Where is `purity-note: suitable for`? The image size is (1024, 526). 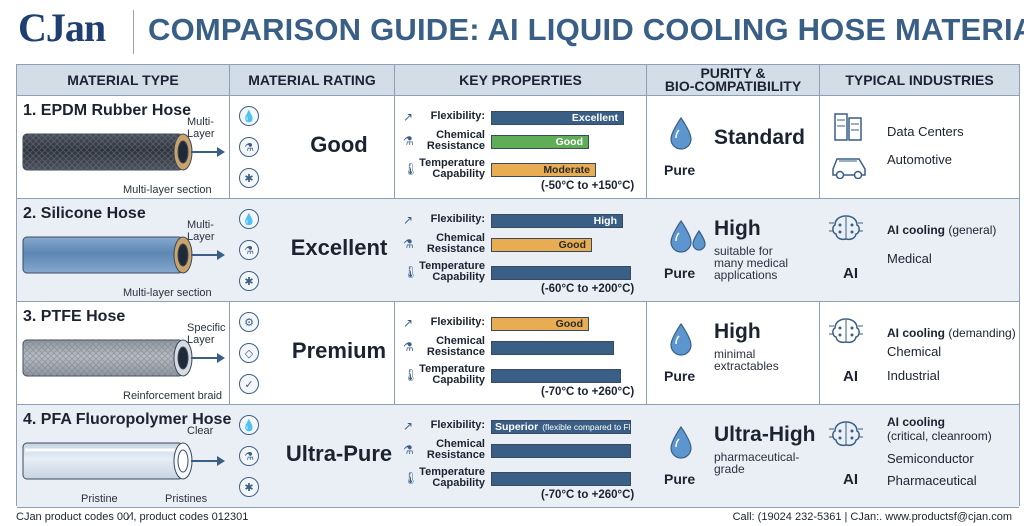
purity-note: suitable for is located at coordinates (743, 251).